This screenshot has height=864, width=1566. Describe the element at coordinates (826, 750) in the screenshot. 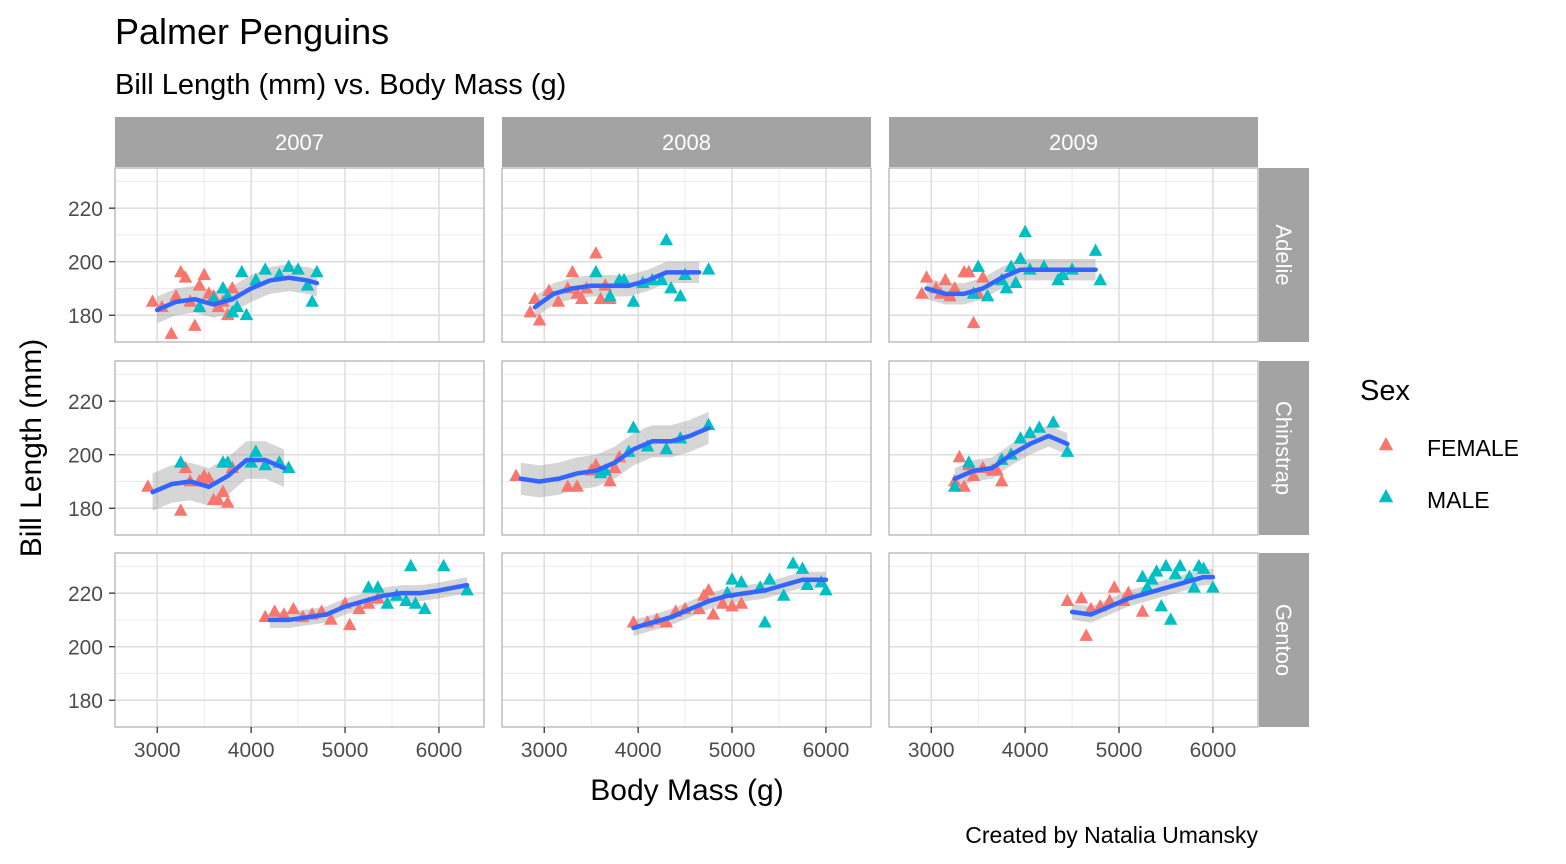

I see `x-tick-label: 6000` at that location.